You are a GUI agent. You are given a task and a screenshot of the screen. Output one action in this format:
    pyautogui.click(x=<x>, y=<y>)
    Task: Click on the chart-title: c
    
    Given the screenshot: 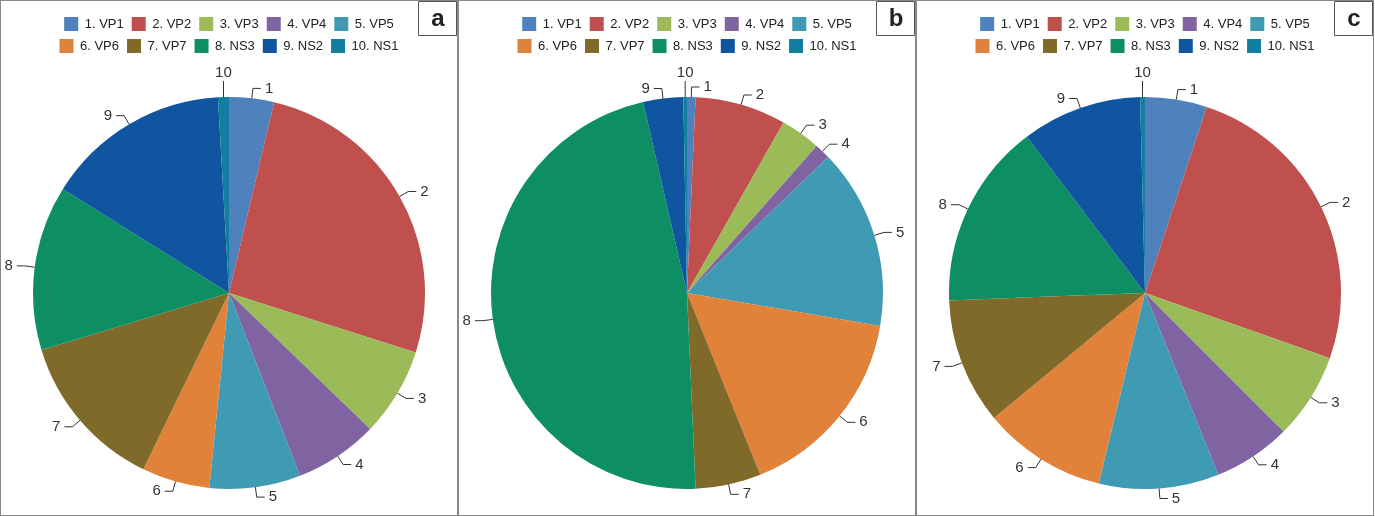 What is the action you would take?
    pyautogui.click(x=1354, y=17)
    